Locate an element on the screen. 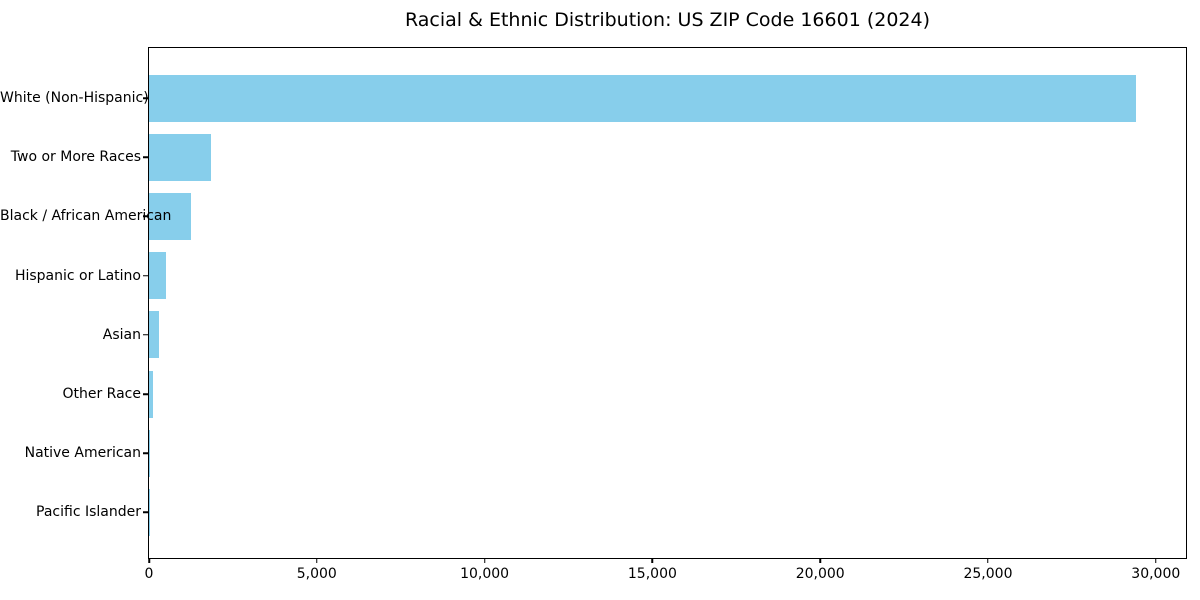  y-tick-label-native-american: Native American is located at coordinates (82, 453).